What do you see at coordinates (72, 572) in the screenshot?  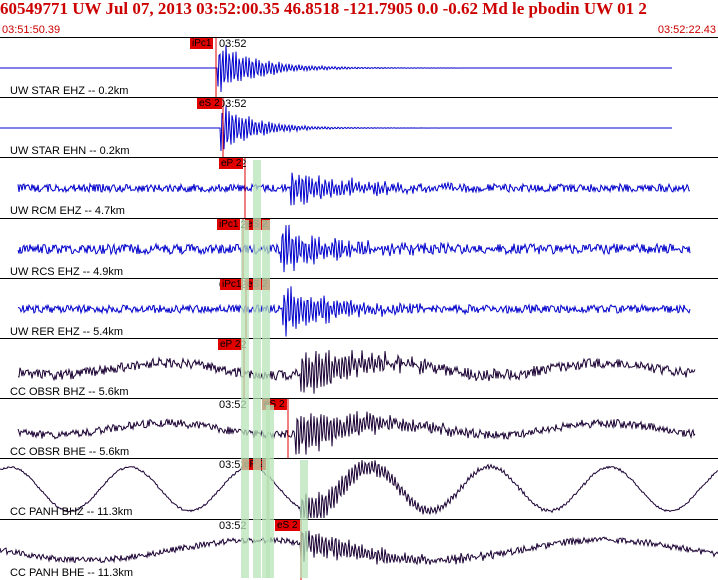 I see `station-label: CC PANH BHE -- 11.3km` at bounding box center [72, 572].